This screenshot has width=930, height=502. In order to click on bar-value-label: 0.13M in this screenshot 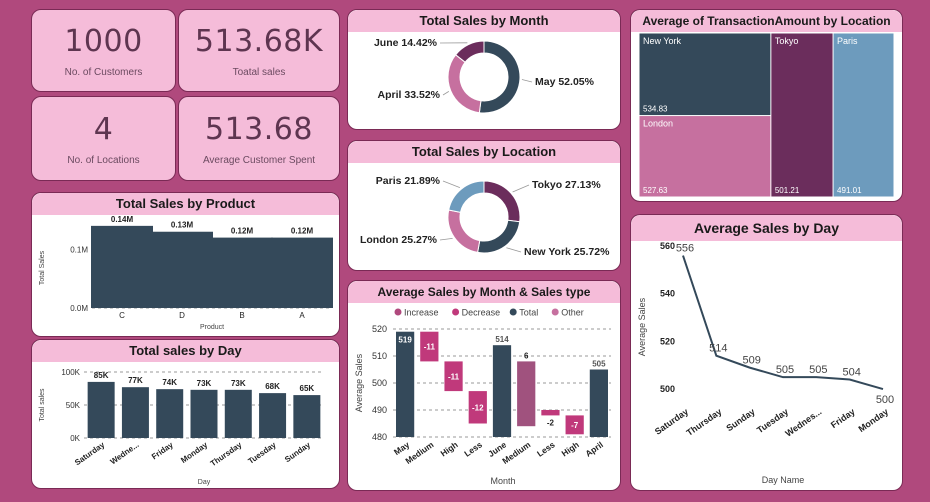, I will do `click(182, 225)`.